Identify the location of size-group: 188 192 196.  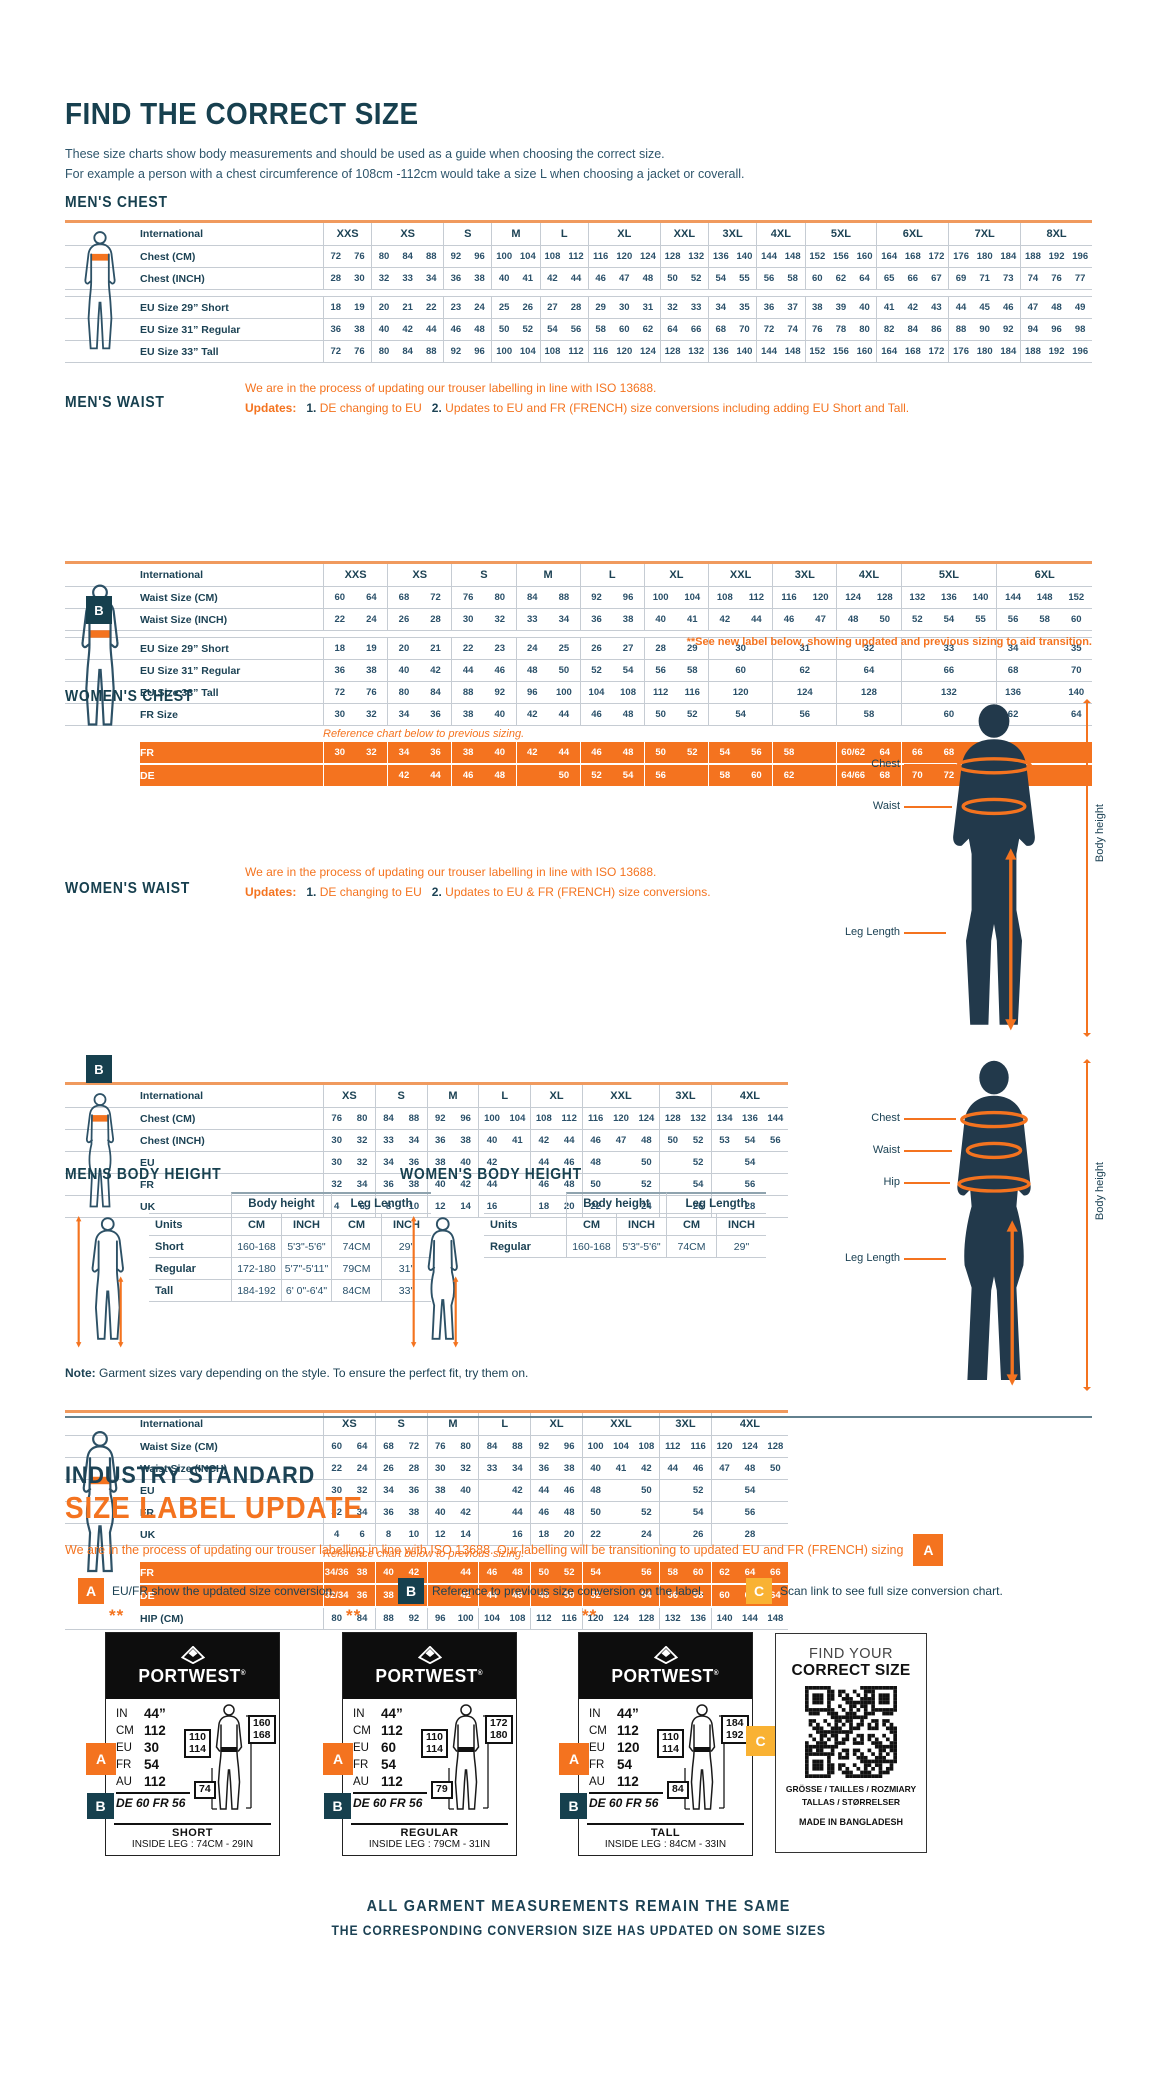
(1056, 256).